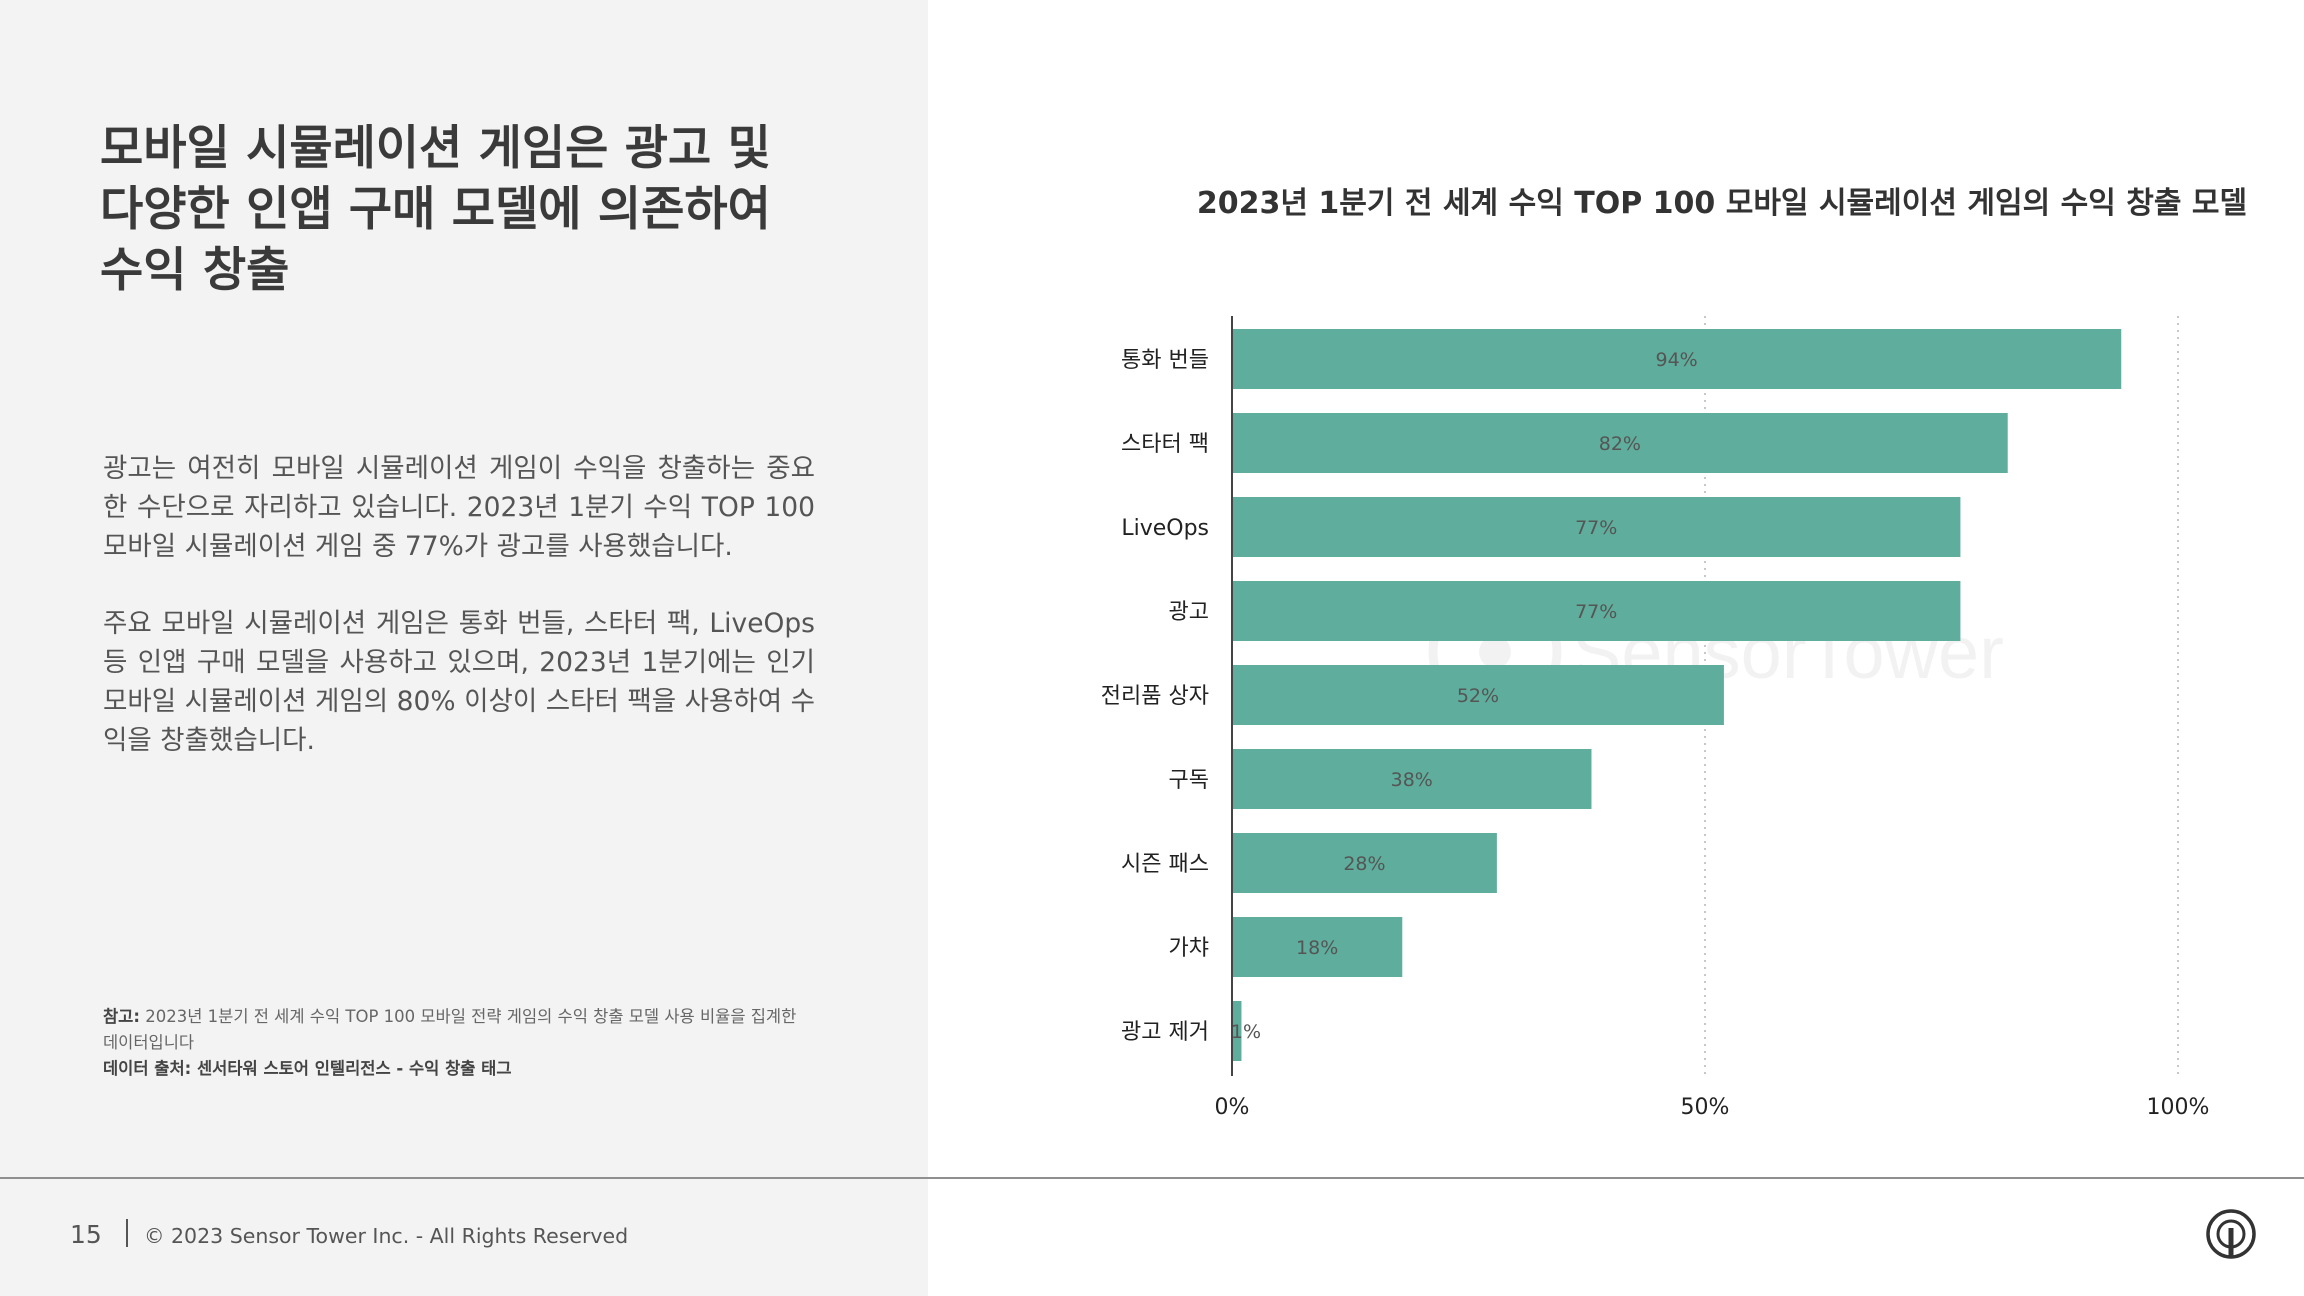 This screenshot has height=1296, width=2304. I want to click on footer-divider, so click(1152, 1178).